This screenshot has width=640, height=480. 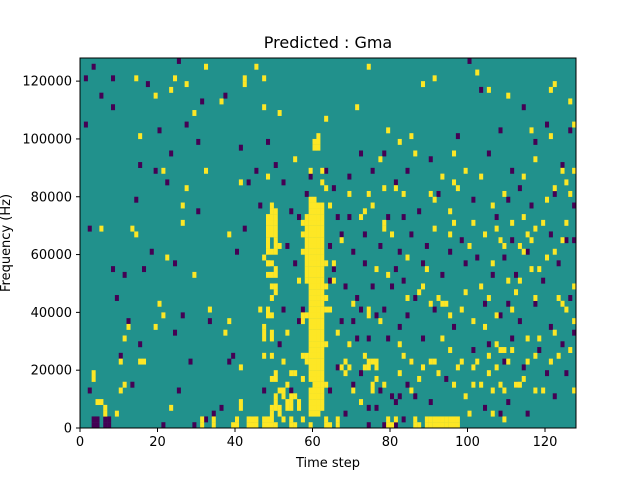 What do you see at coordinates (7, 243) in the screenshot?
I see `y-axis-label: Frequency (Hz)` at bounding box center [7, 243].